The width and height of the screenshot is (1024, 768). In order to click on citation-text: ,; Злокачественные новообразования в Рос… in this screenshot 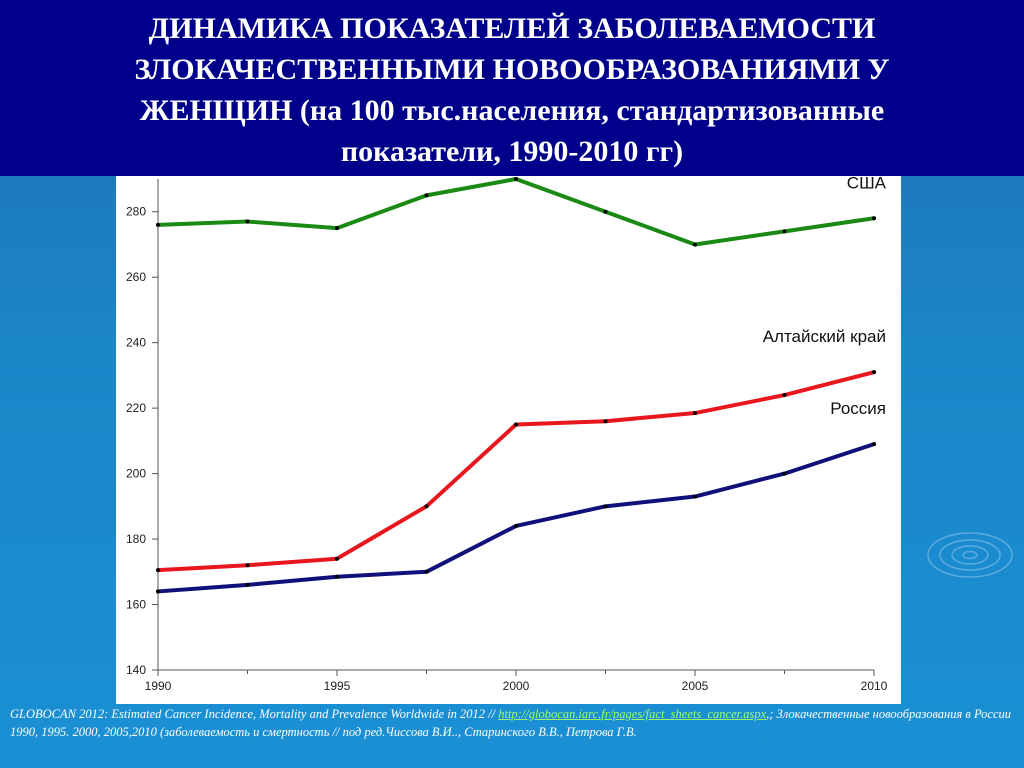, I will do `click(511, 723)`.